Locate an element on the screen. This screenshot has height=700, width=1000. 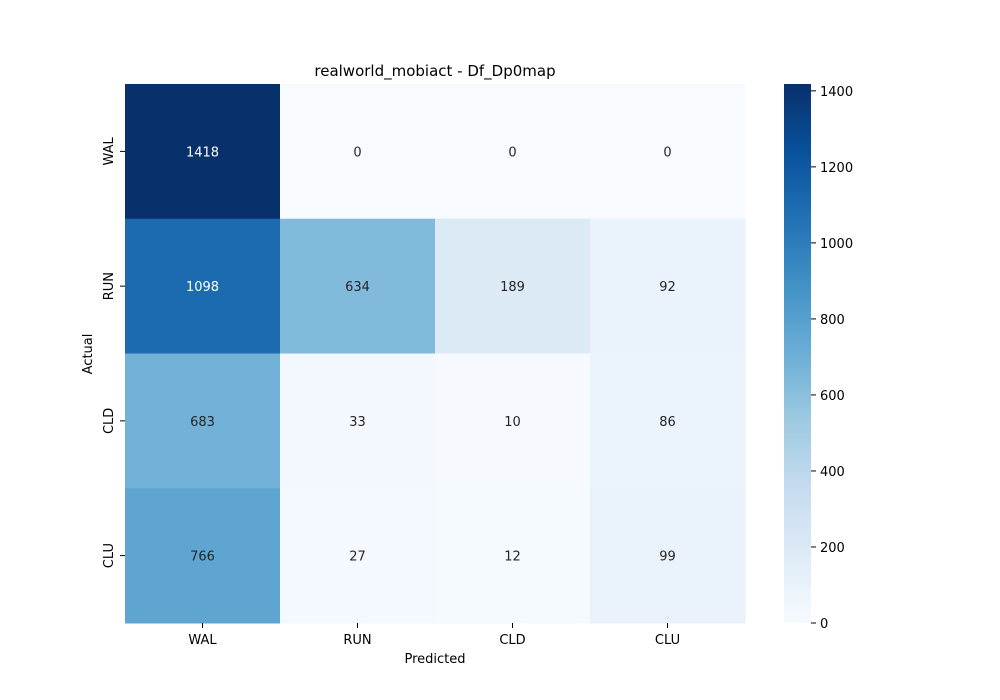
cell-value-label: 99 is located at coordinates (667, 557).